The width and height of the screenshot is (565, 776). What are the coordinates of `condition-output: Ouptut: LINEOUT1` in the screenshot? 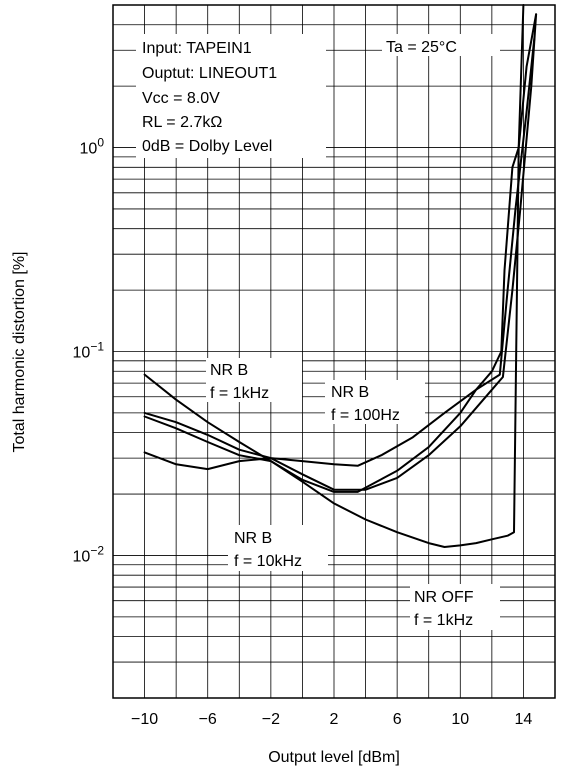 It's located at (209, 73).